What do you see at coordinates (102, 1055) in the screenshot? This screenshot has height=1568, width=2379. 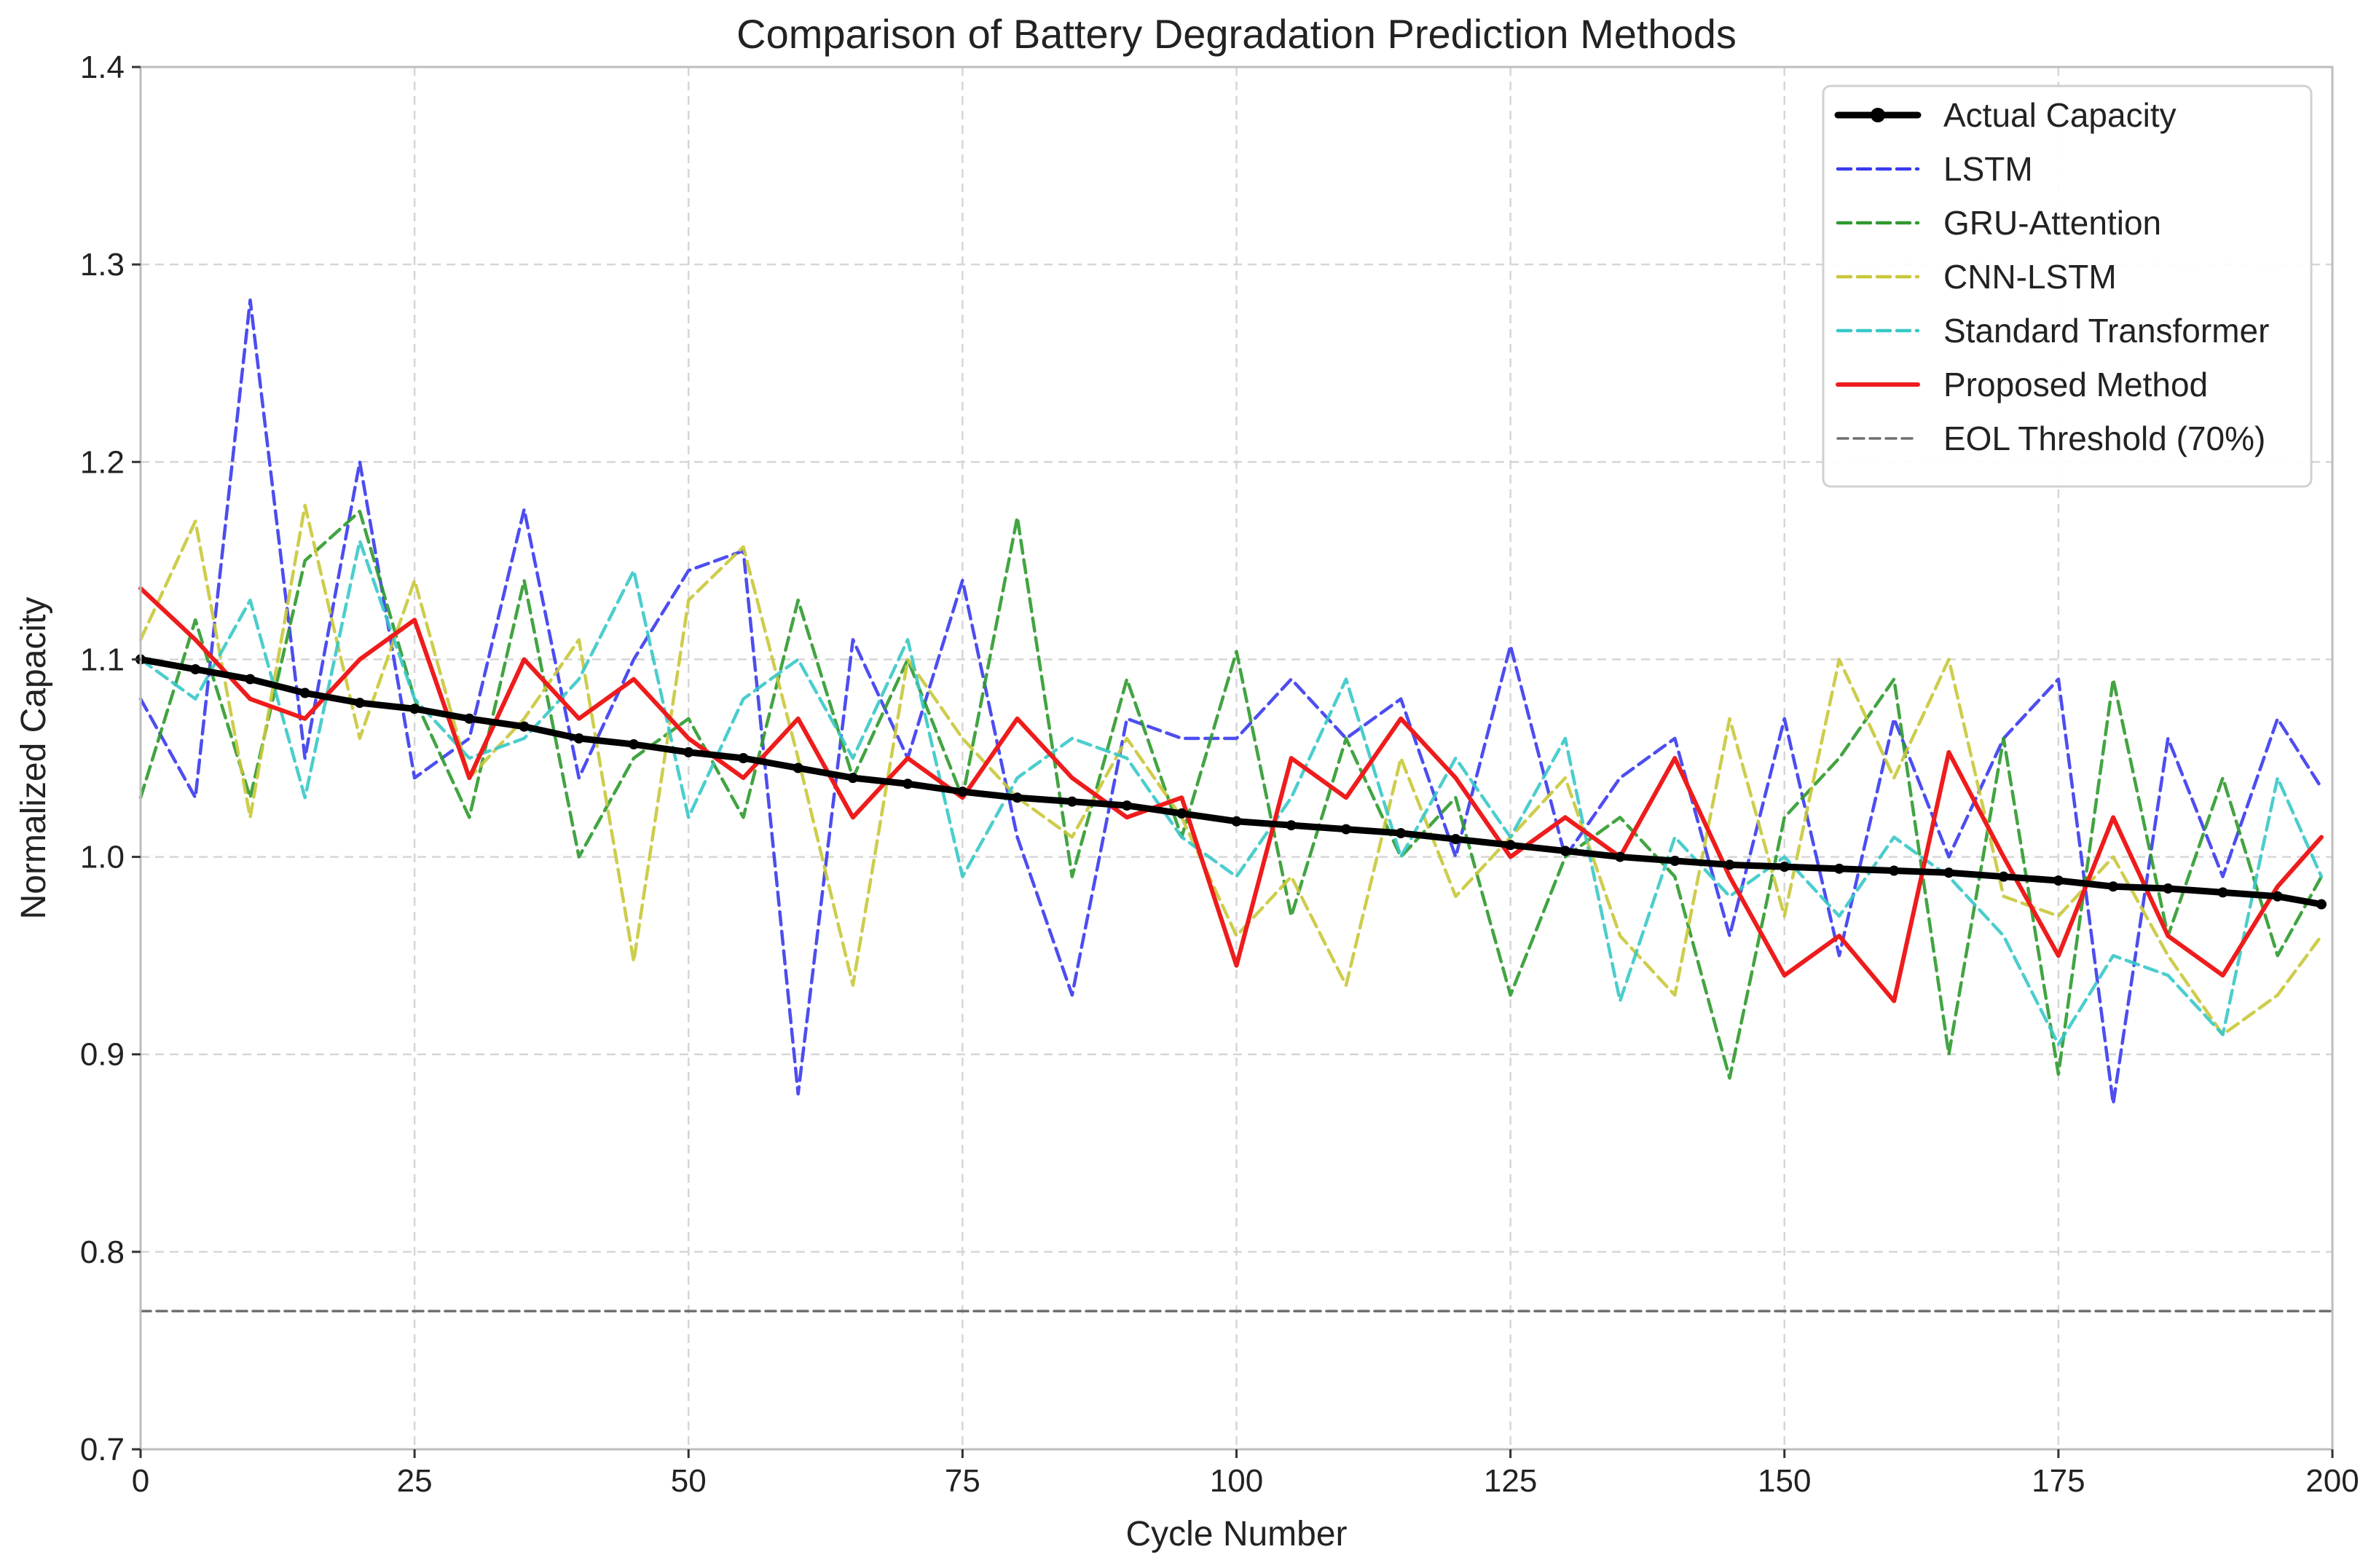 I see `y-tick-label: 0.9` at bounding box center [102, 1055].